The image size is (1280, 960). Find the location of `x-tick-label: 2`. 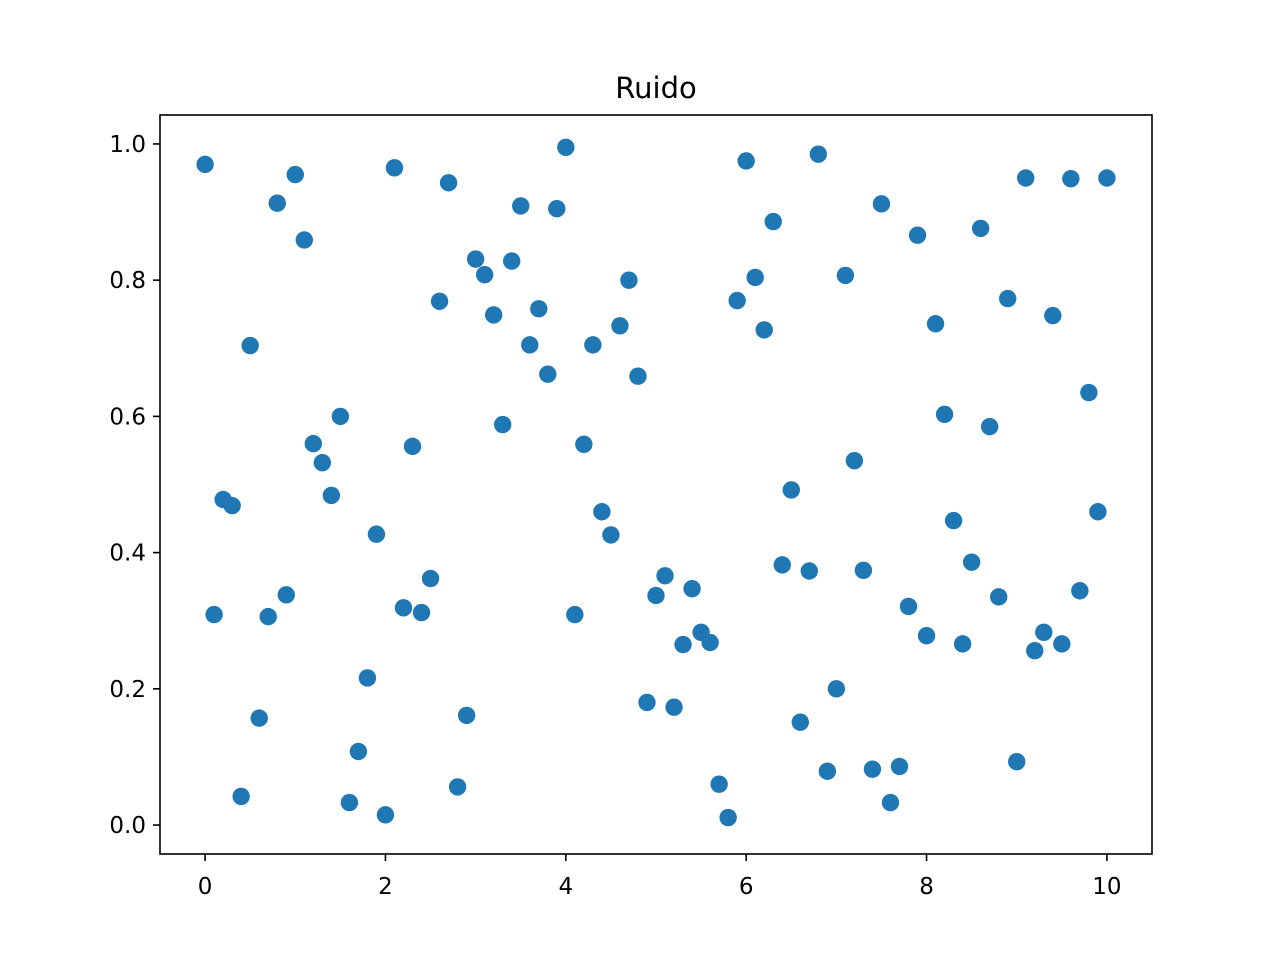

x-tick-label: 2 is located at coordinates (385, 887).